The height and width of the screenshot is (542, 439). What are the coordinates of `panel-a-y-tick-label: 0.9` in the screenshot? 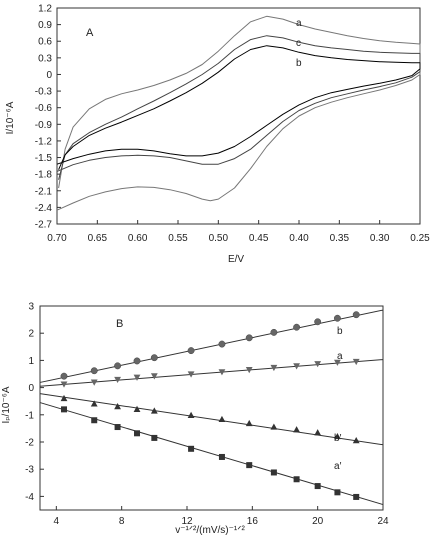 It's located at (45, 25).